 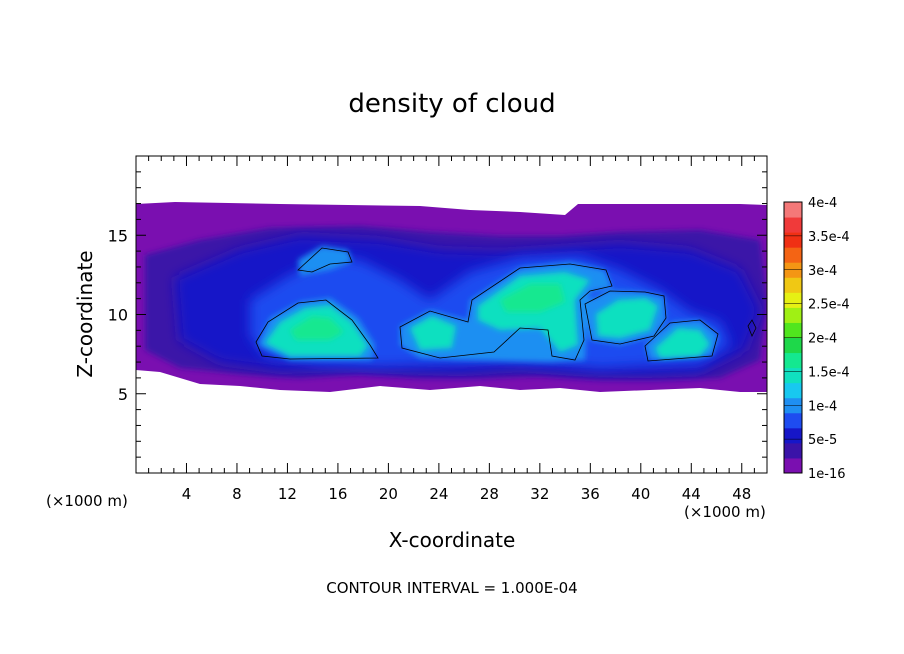 I want to click on colorbar-label: 2.5e-4, so click(x=829, y=305).